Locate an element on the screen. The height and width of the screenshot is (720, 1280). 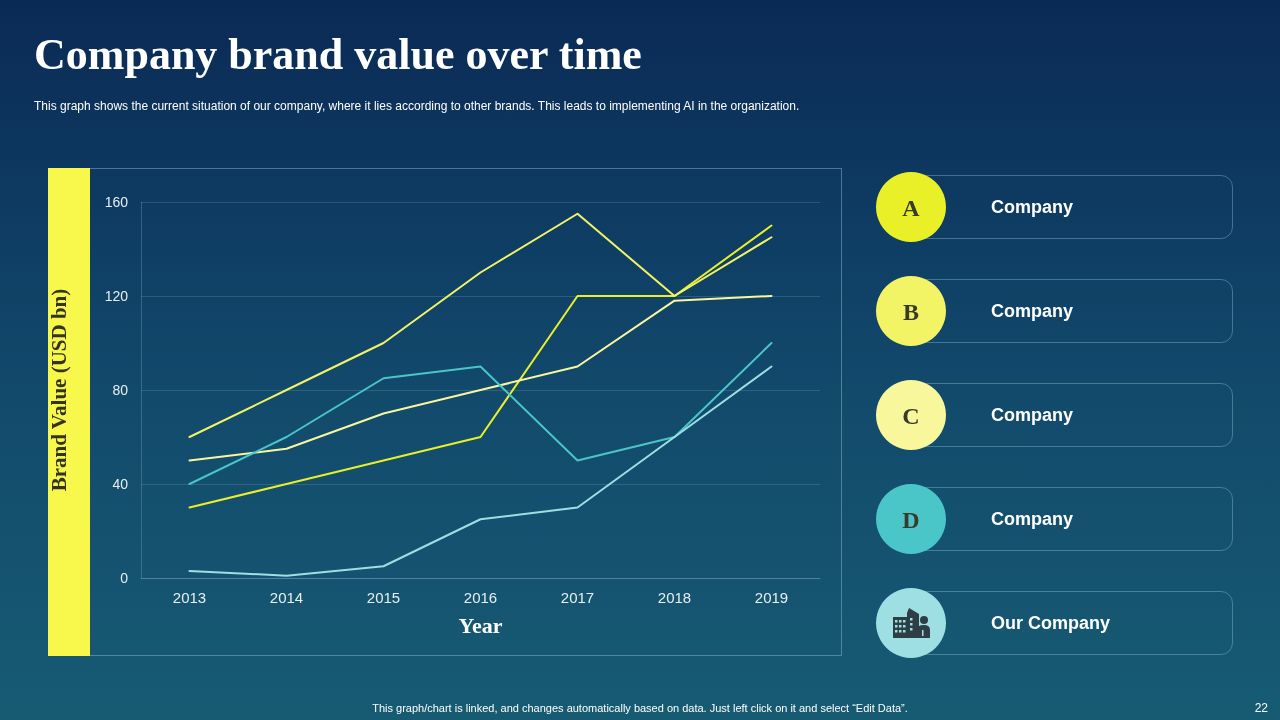
x-tick-label: 2018 is located at coordinates (674, 597).